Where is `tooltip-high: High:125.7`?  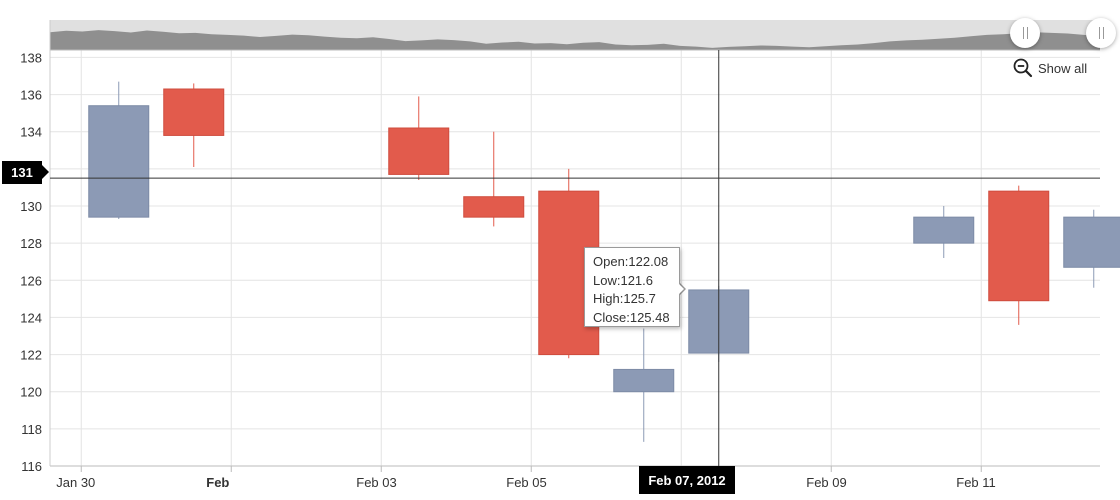
tooltip-high: High:125.7 is located at coordinates (624, 298).